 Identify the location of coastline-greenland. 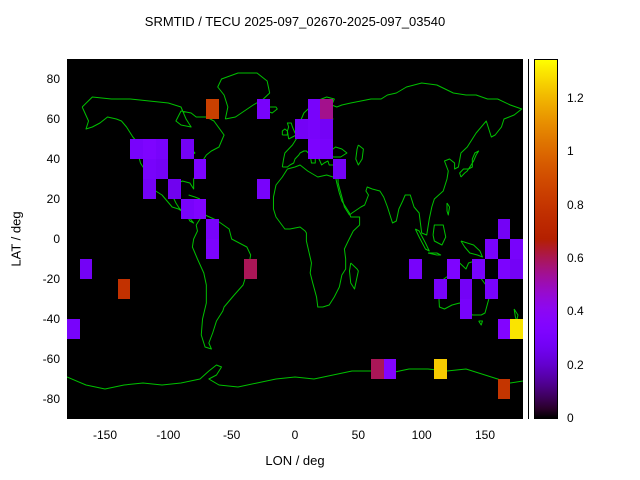
(244, 96).